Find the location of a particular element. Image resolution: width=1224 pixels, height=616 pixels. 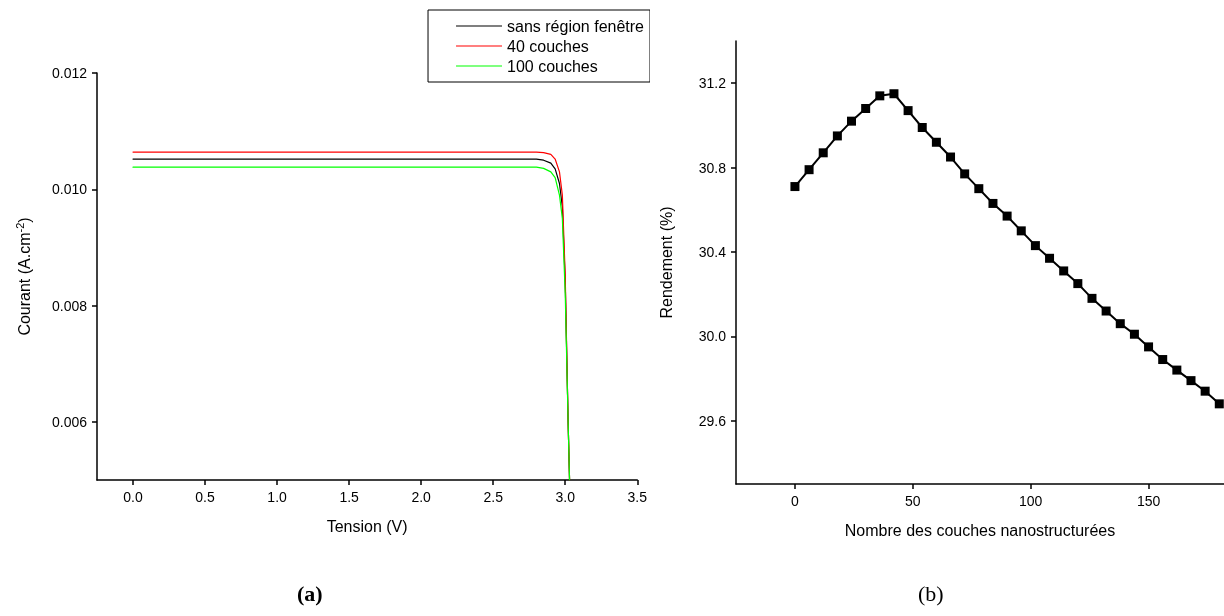

y-tick-label: 0.012 is located at coordinates (69, 73).